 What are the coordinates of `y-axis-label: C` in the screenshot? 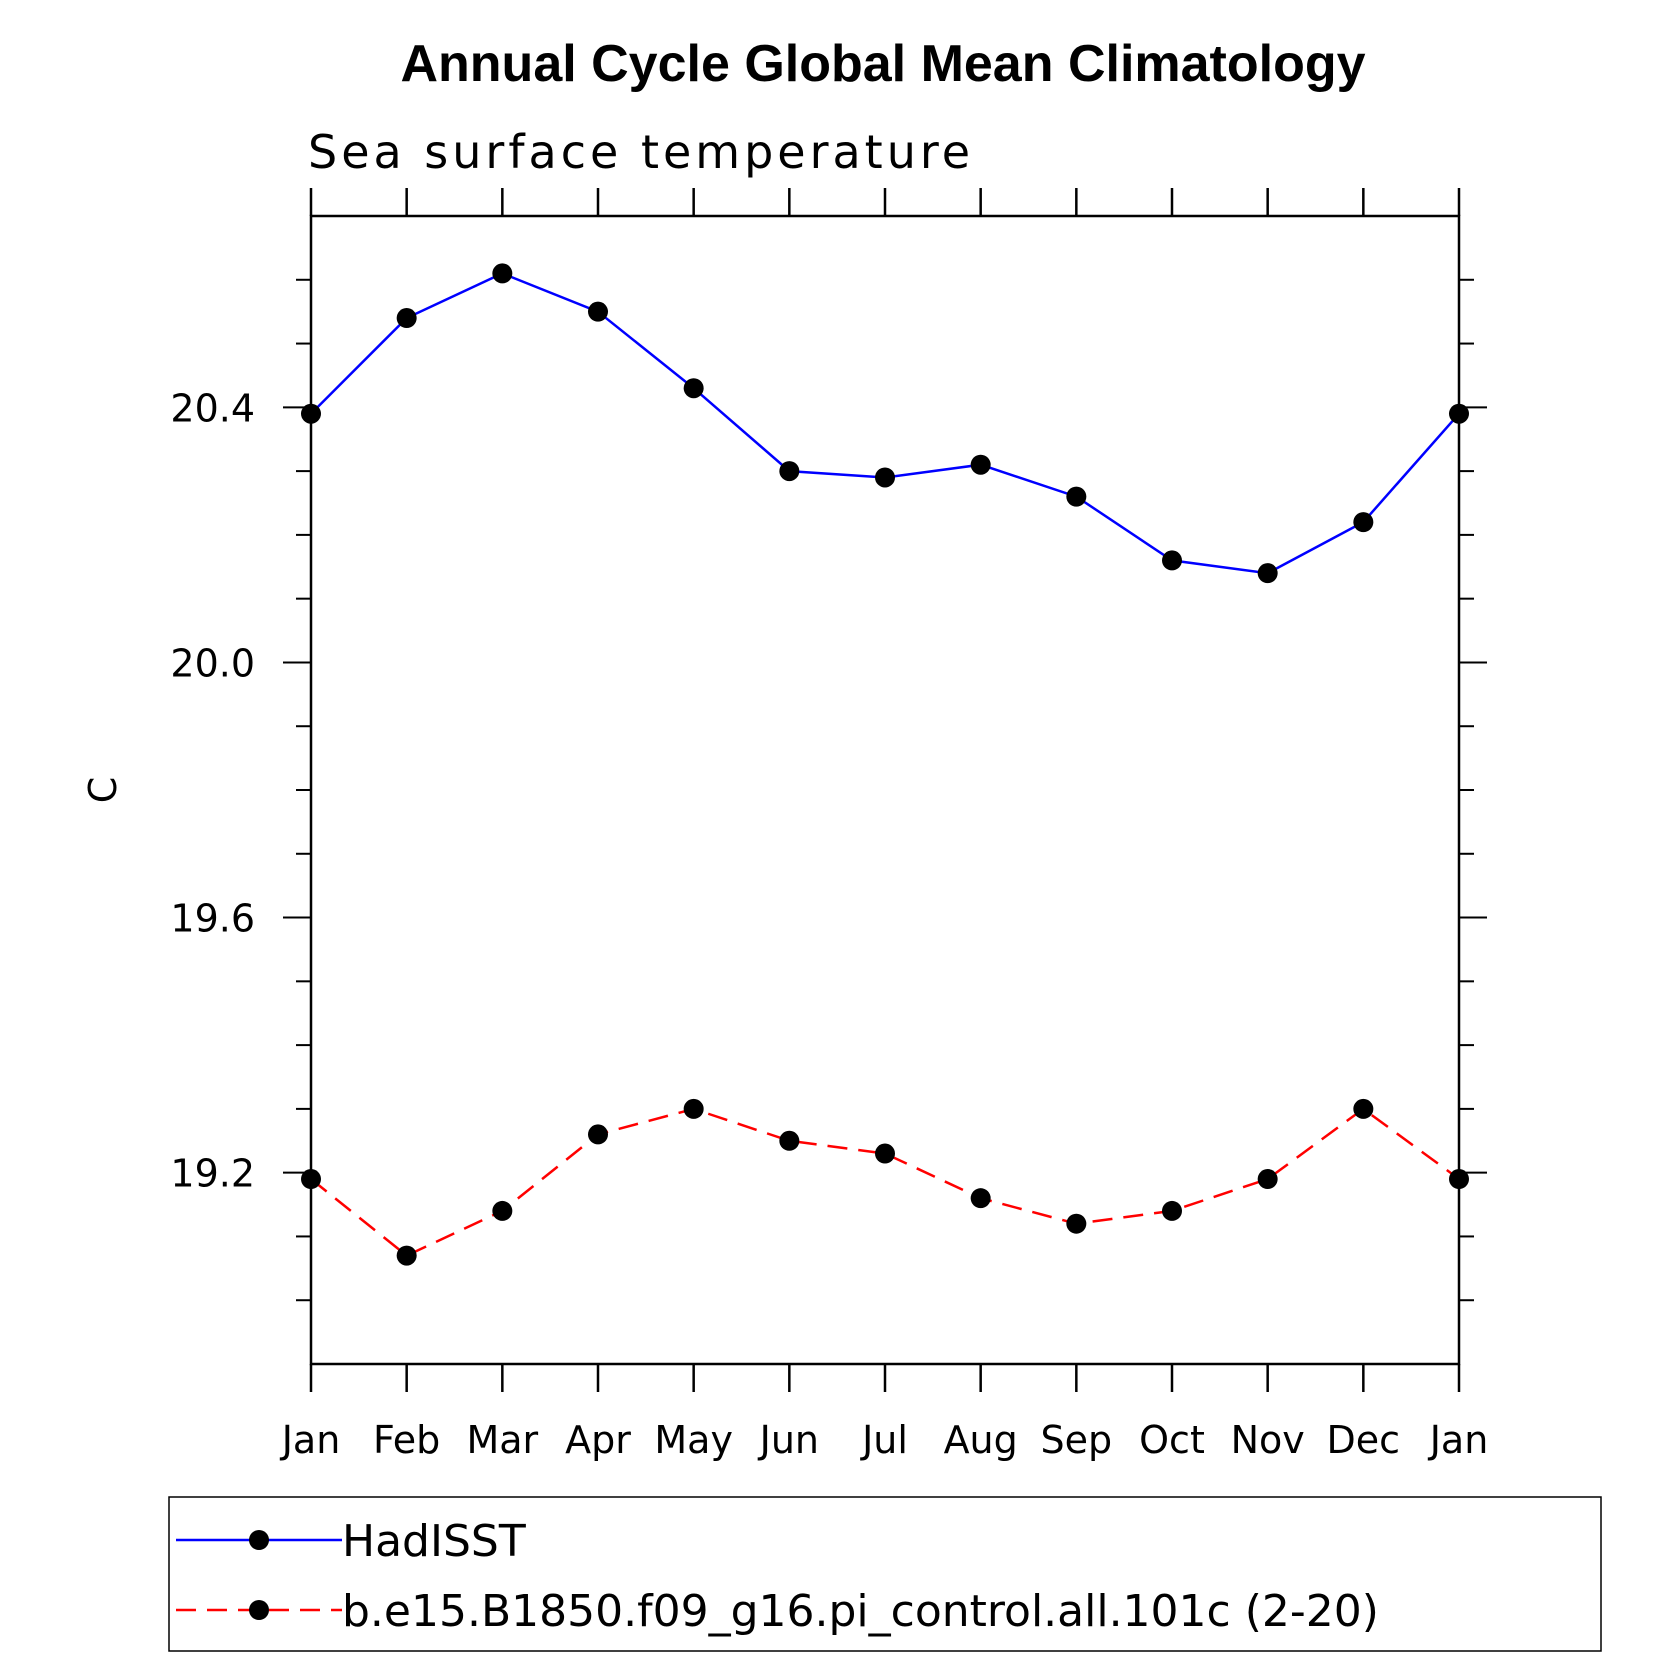 It's located at (103, 790).